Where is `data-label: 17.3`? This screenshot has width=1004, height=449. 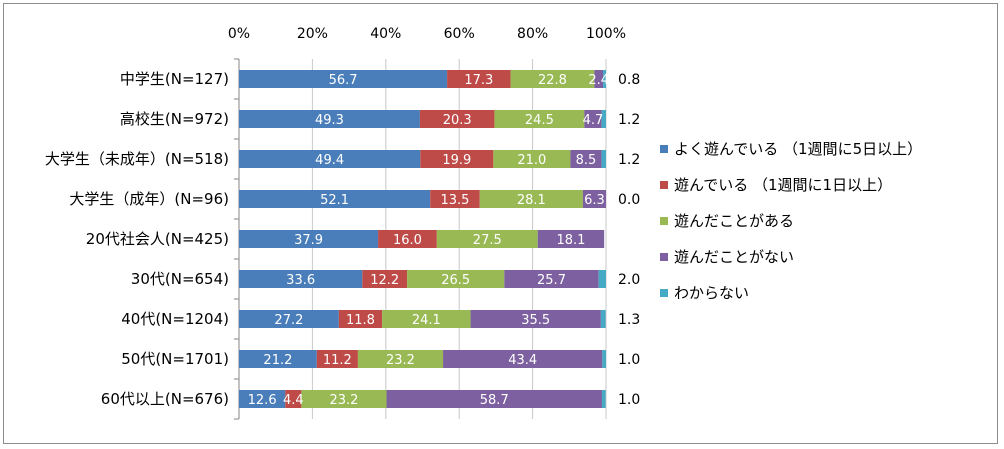 data-label: 17.3 is located at coordinates (478, 80).